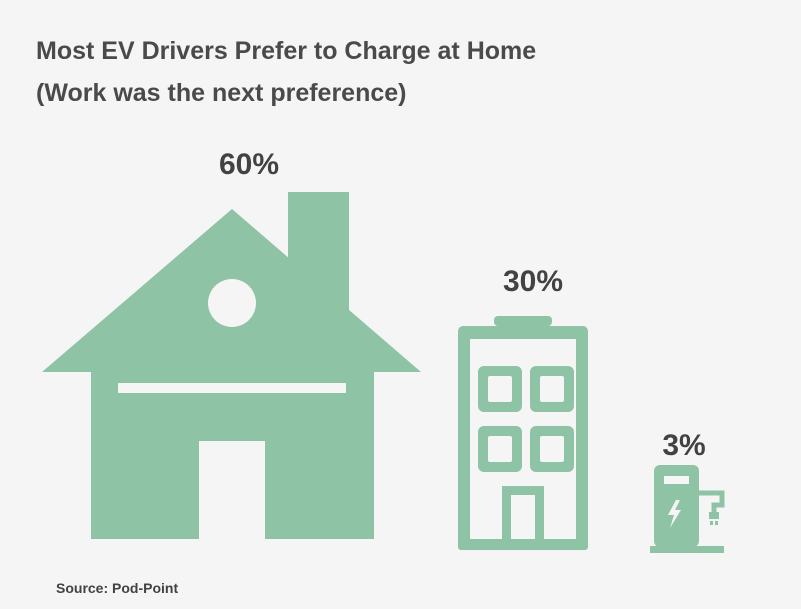 The height and width of the screenshot is (609, 801). Describe the element at coordinates (533, 281) in the screenshot. I see `value-label-work: 30%` at that location.